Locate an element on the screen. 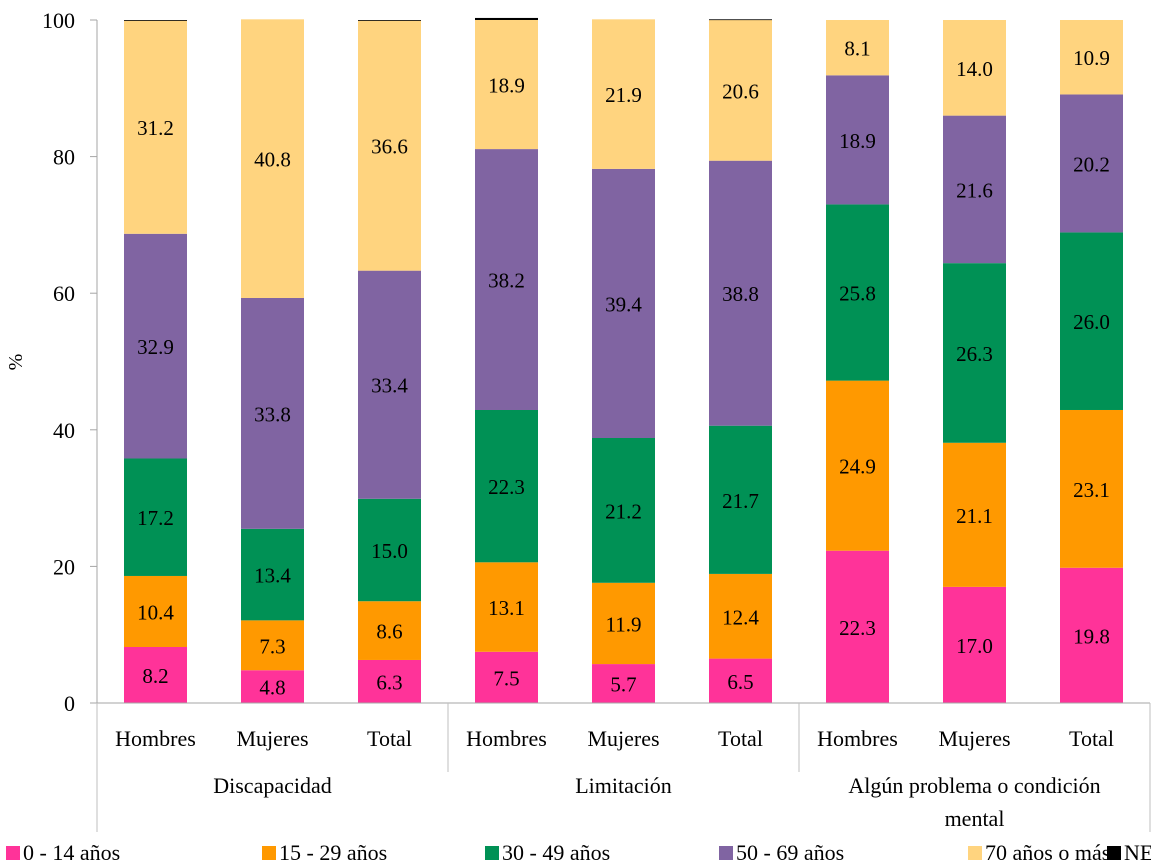 The height and width of the screenshot is (867, 1151). data-label: 13.1 is located at coordinates (506, 608).